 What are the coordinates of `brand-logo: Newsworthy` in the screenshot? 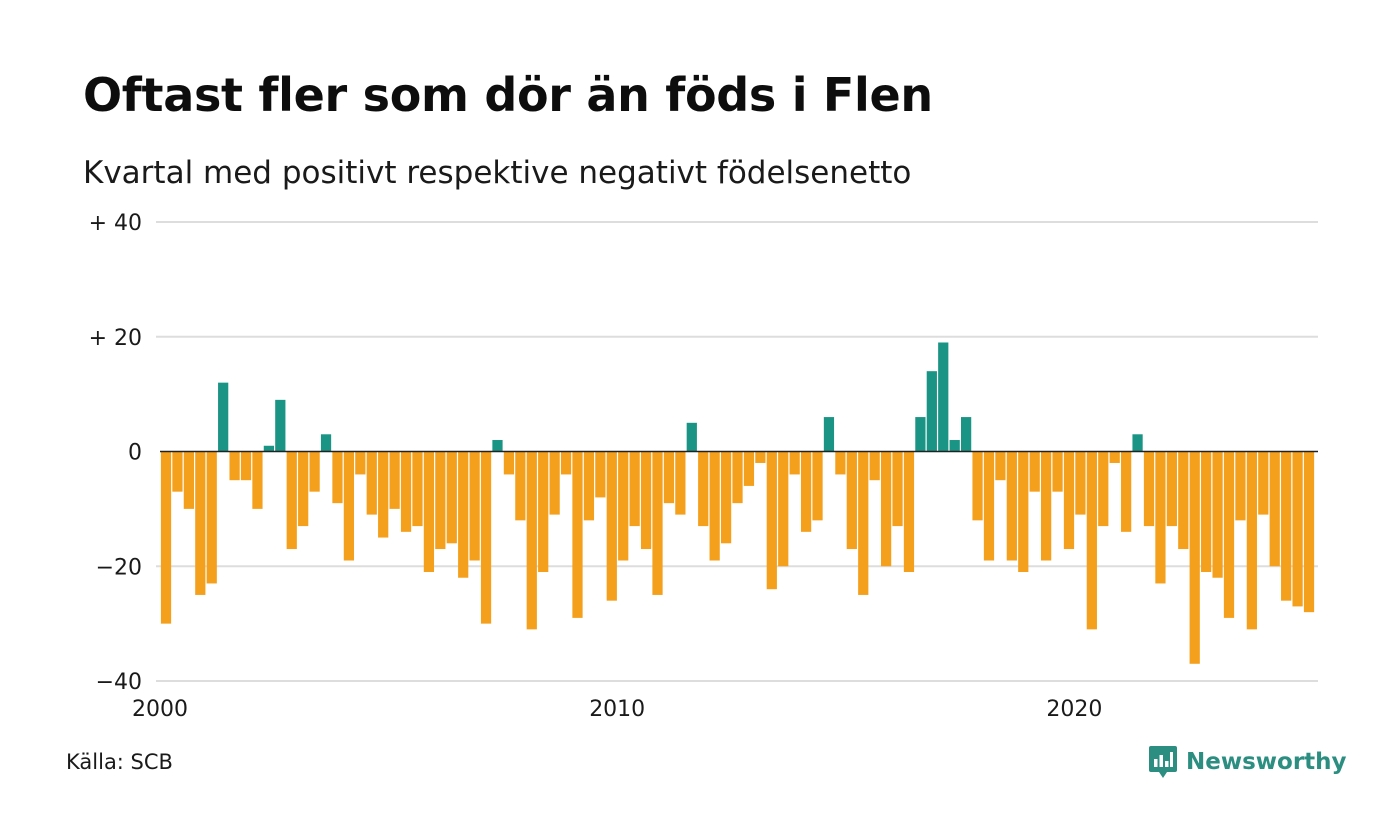 It's located at (1247, 762).